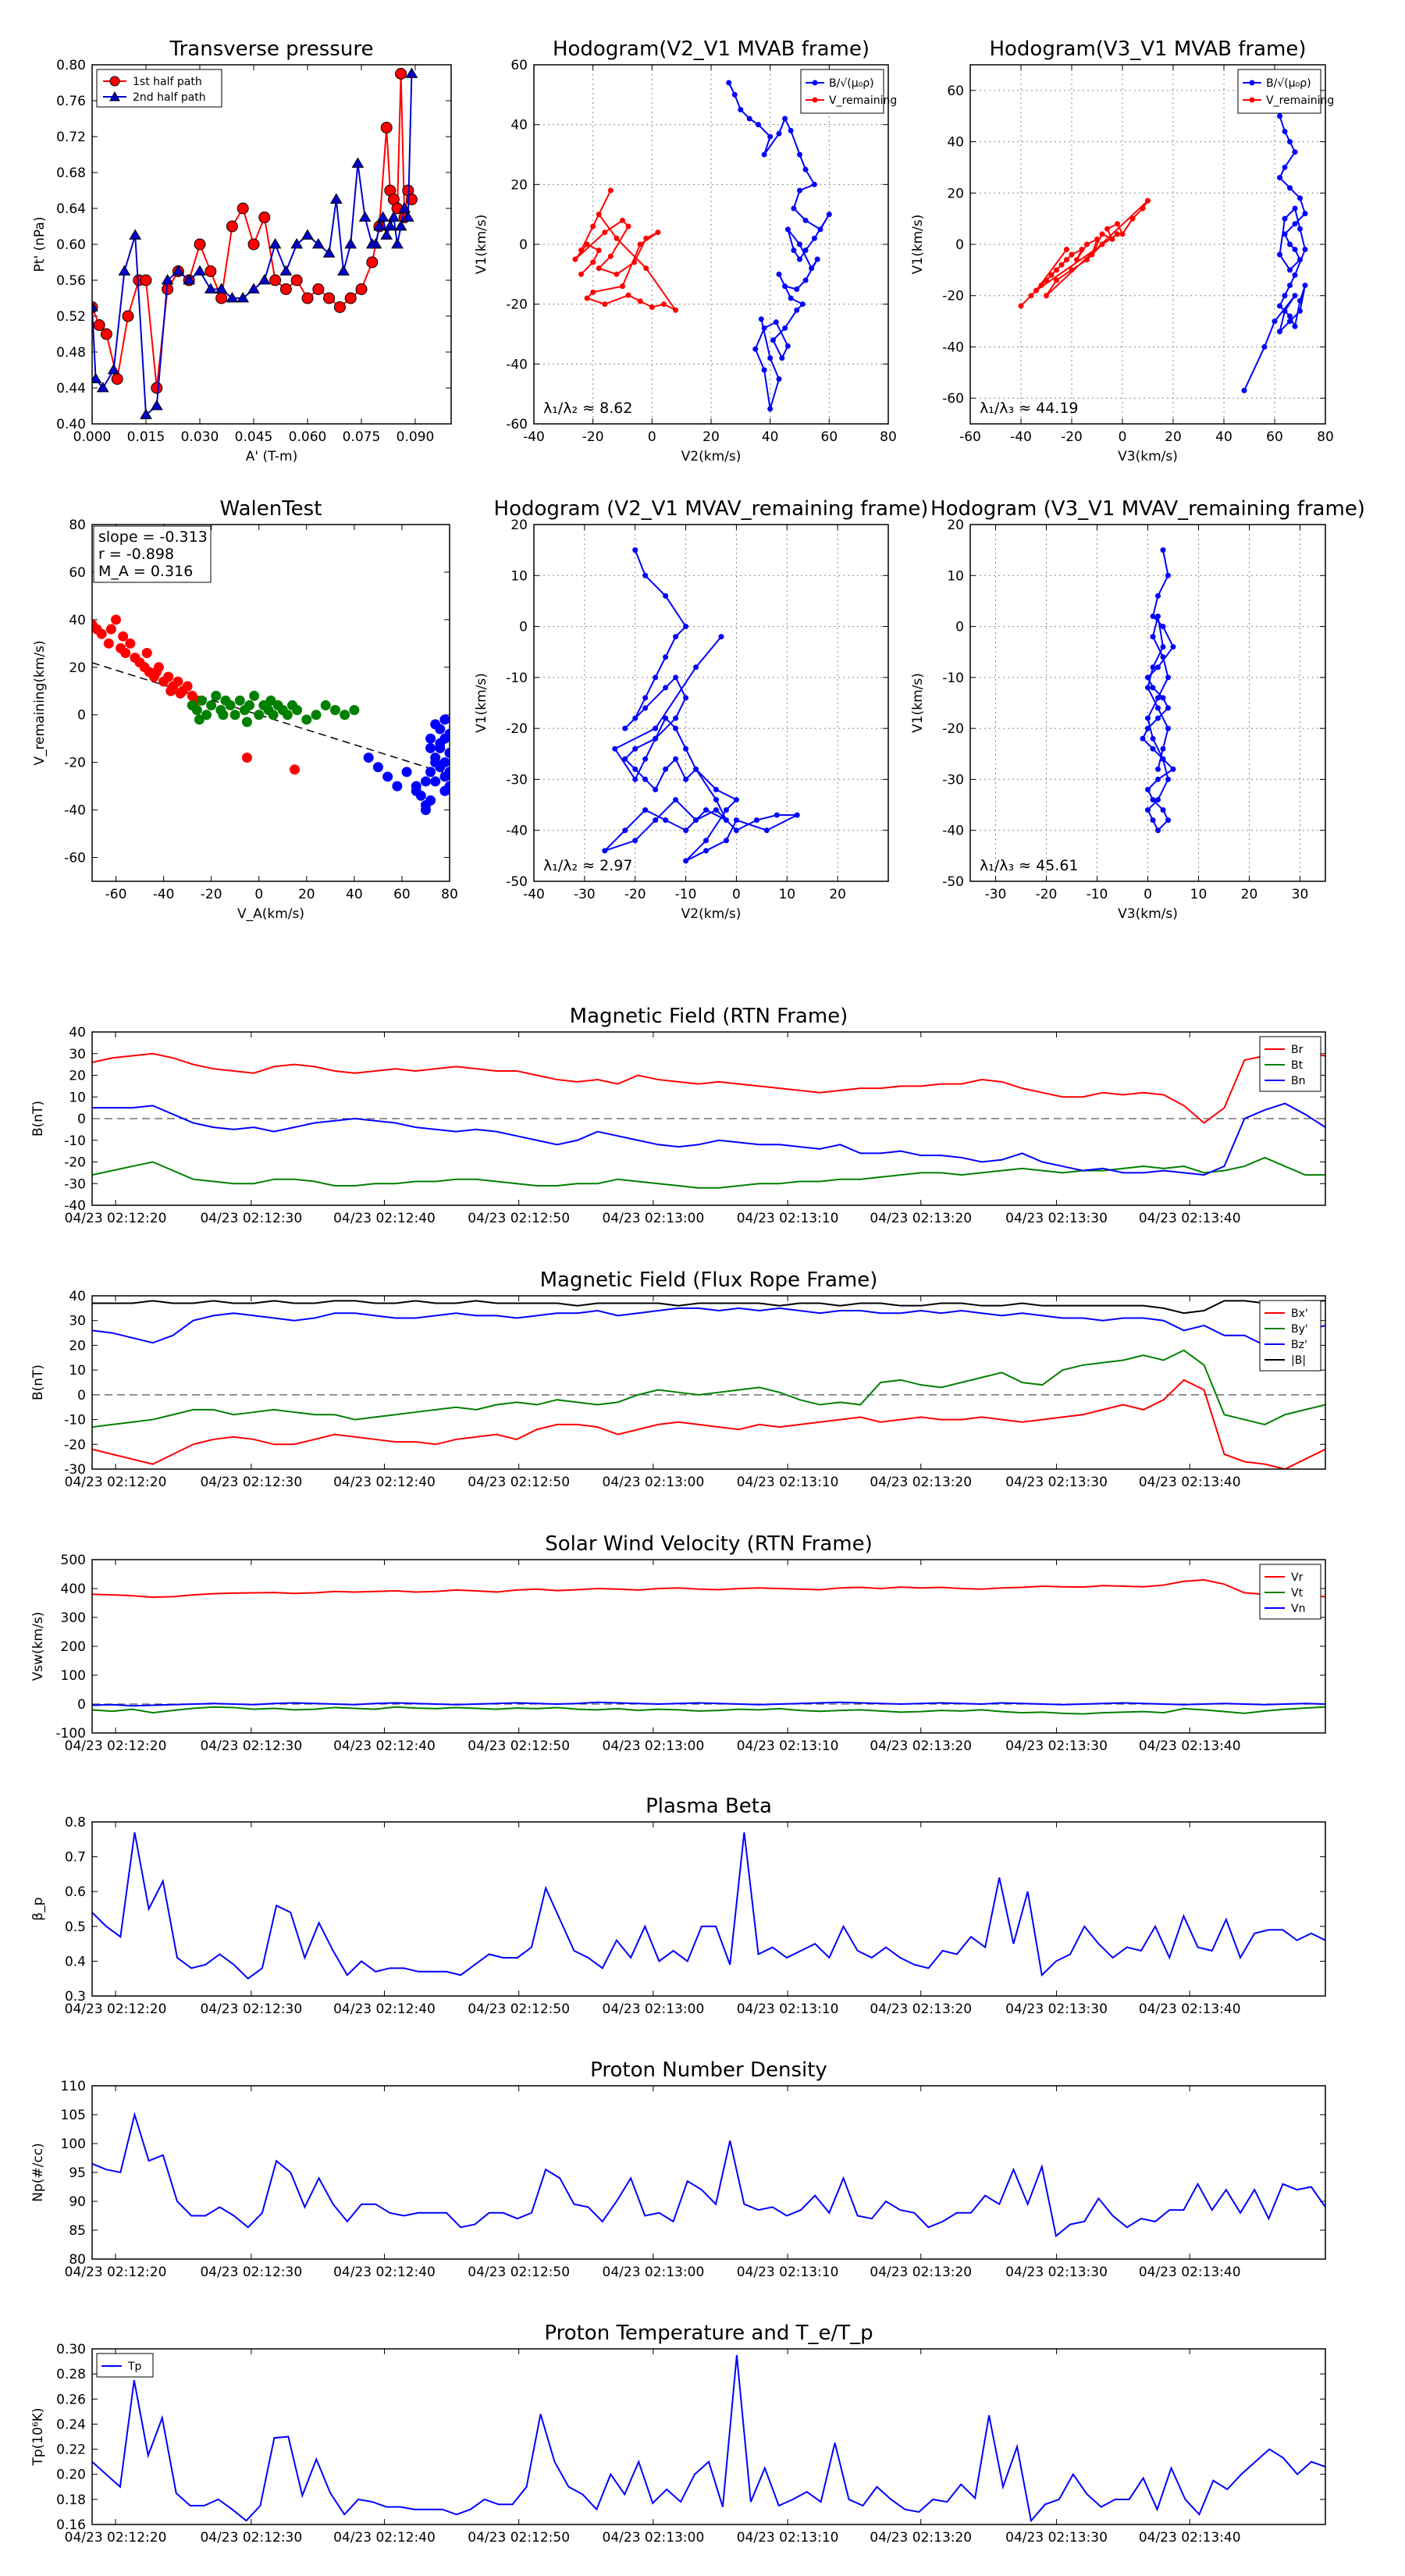 The width and height of the screenshot is (1405, 2576). I want to click on y-tick-label: -20, so click(517, 729).